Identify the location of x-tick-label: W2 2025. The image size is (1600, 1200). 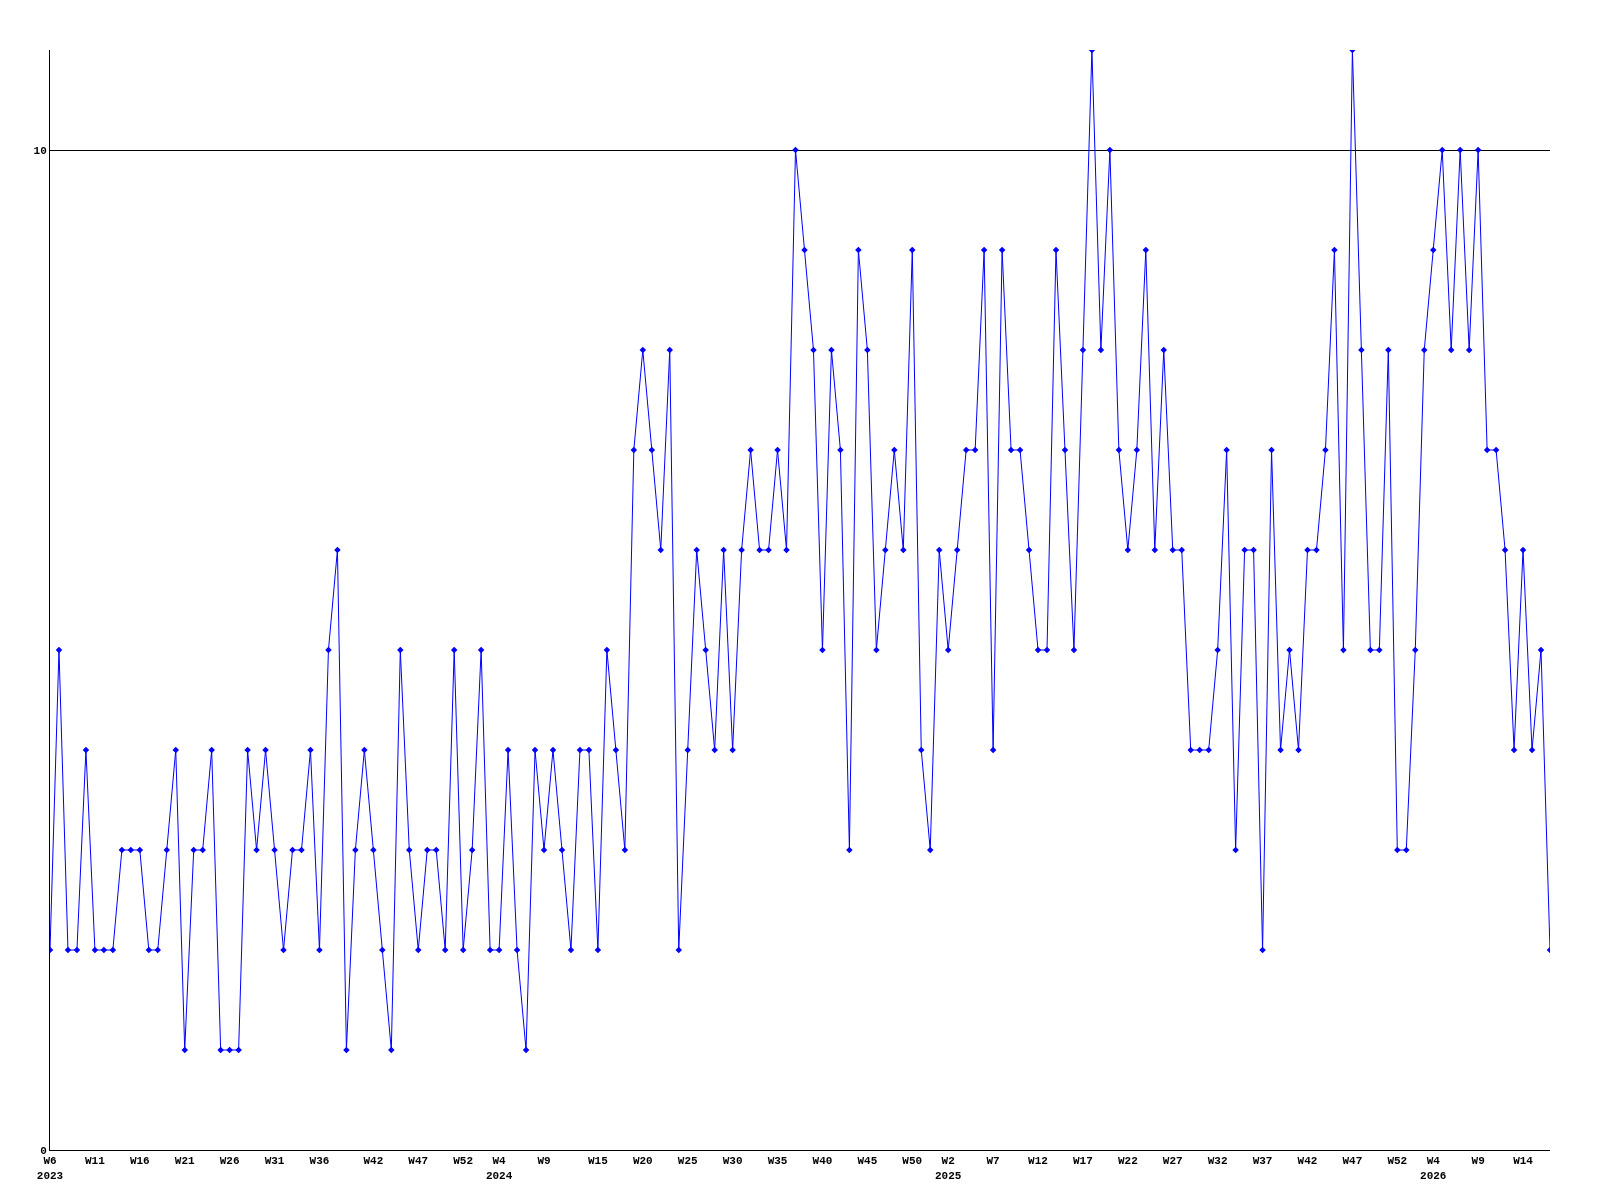
(948, 1168).